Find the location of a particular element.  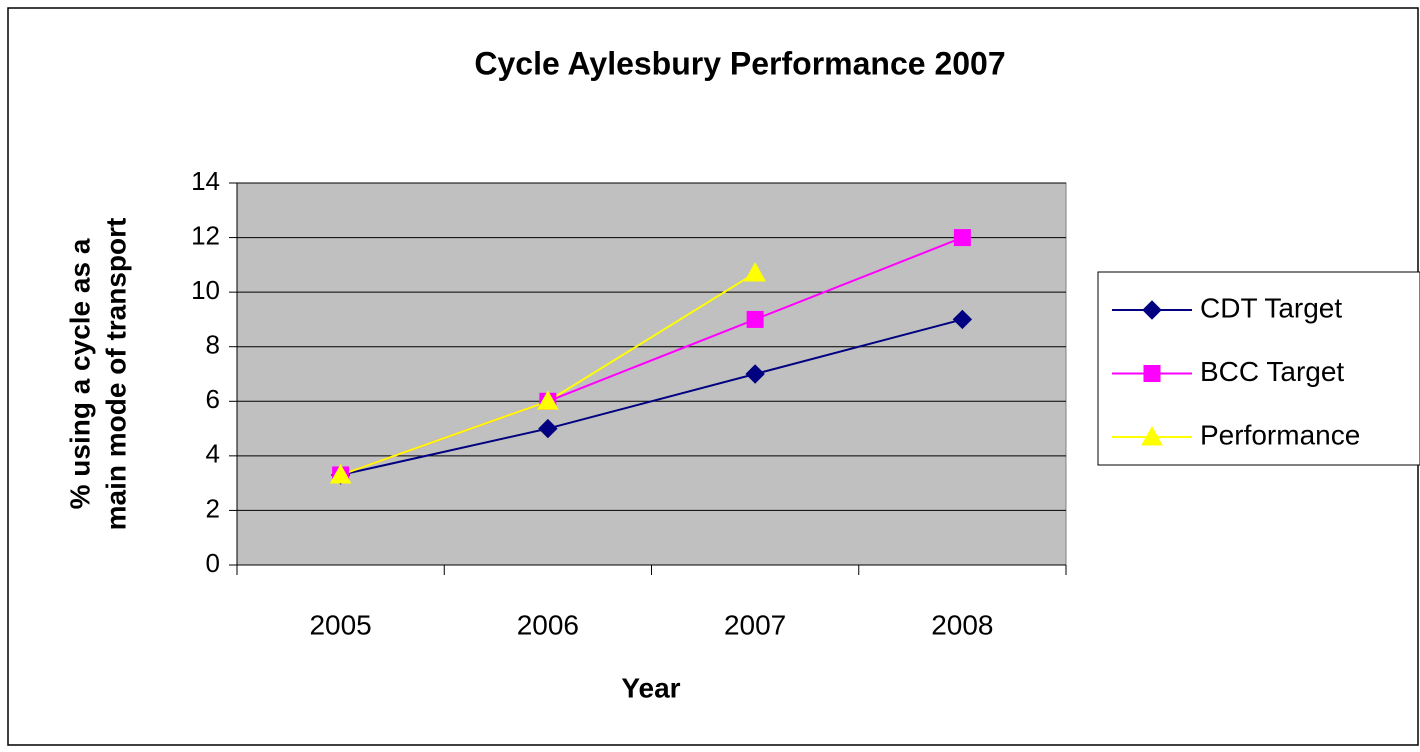

x-tick-label: 2005 is located at coordinates (340, 624).